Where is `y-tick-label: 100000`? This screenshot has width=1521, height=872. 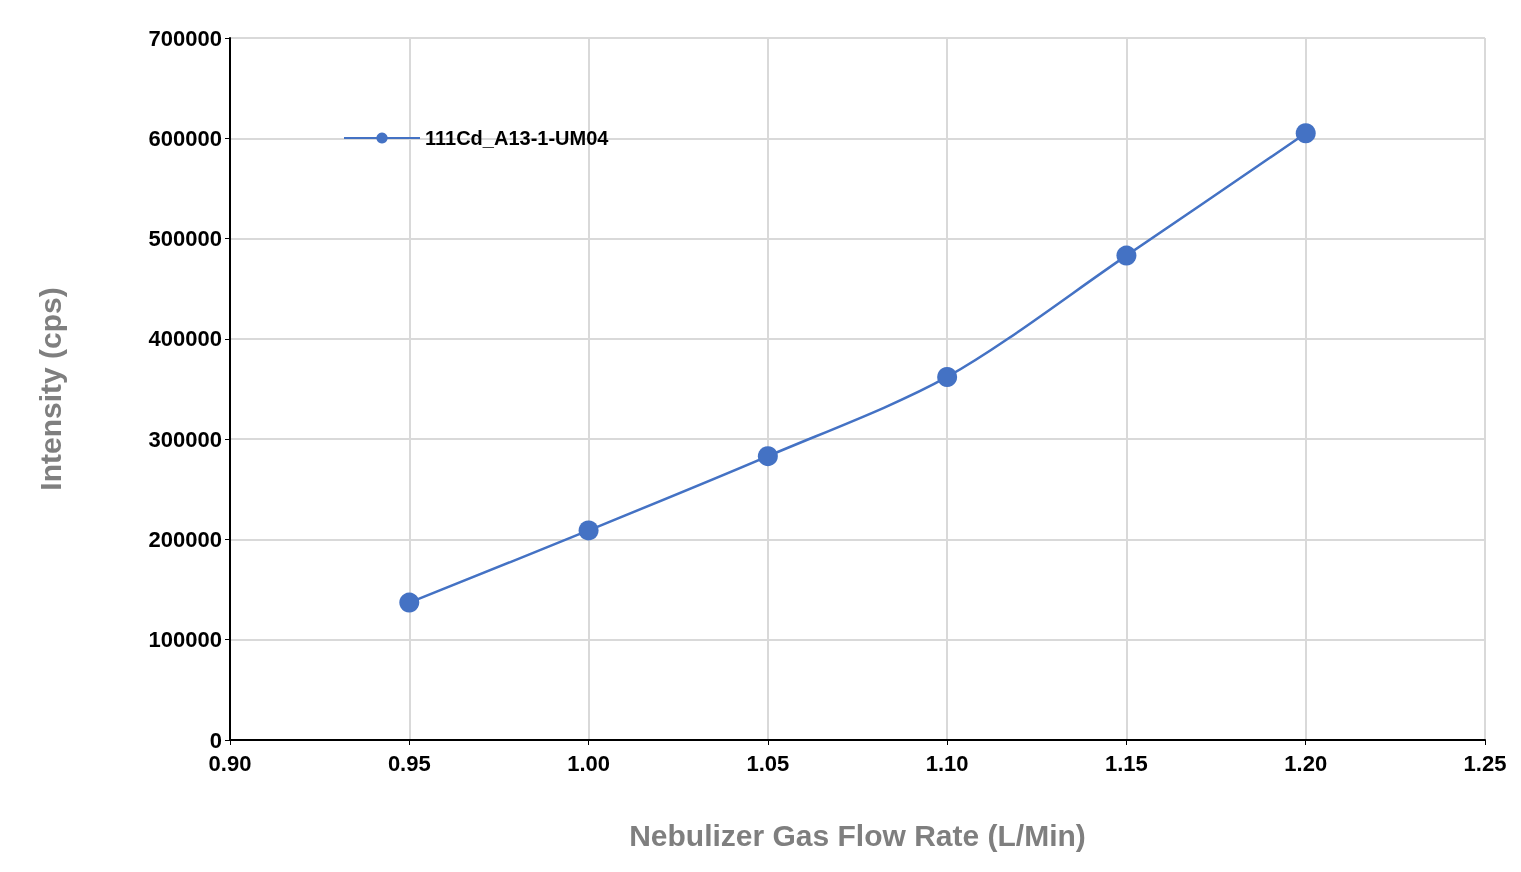
y-tick-label: 100000 is located at coordinates (185, 640).